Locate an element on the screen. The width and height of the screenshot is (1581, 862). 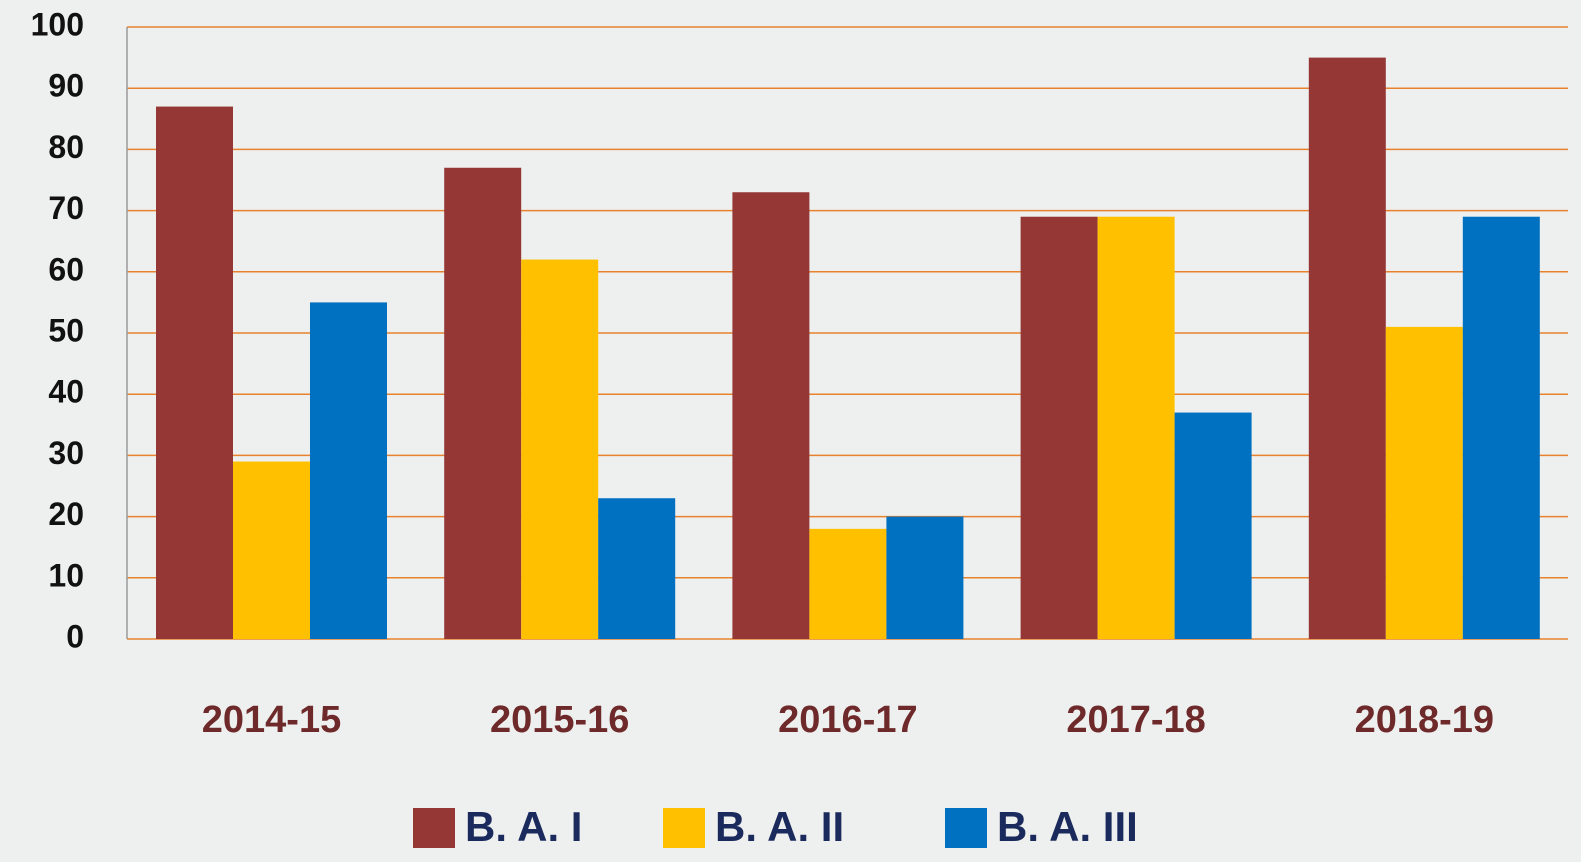
y-tick-label: 60 is located at coordinates (66, 269).